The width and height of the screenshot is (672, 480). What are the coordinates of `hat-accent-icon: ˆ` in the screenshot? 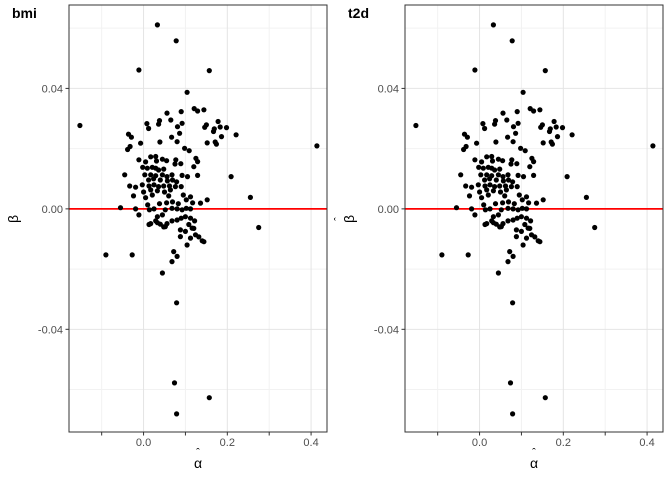 It's located at (534, 453).